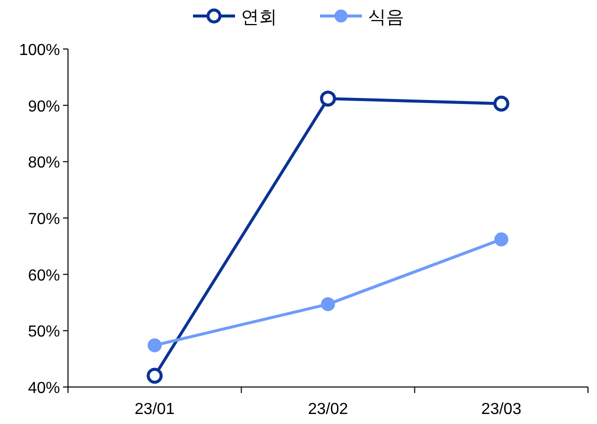 This screenshot has height=424, width=597. Describe the element at coordinates (44, 388) in the screenshot. I see `y-tick-label: 40%` at that location.